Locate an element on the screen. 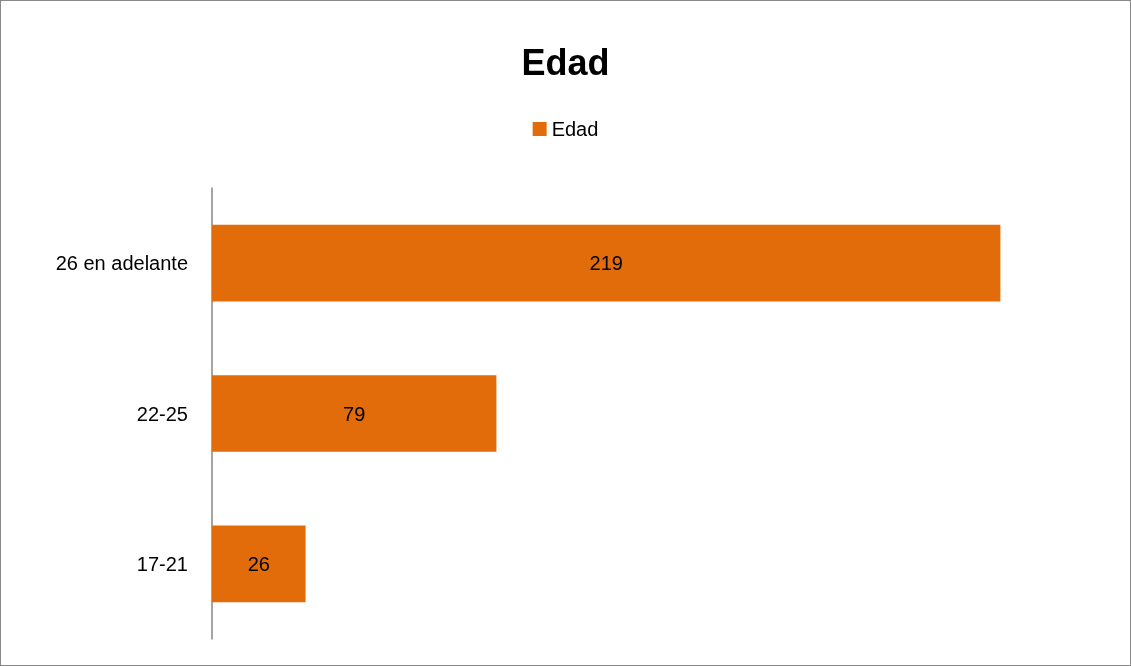  data-label: 79 is located at coordinates (354, 413).